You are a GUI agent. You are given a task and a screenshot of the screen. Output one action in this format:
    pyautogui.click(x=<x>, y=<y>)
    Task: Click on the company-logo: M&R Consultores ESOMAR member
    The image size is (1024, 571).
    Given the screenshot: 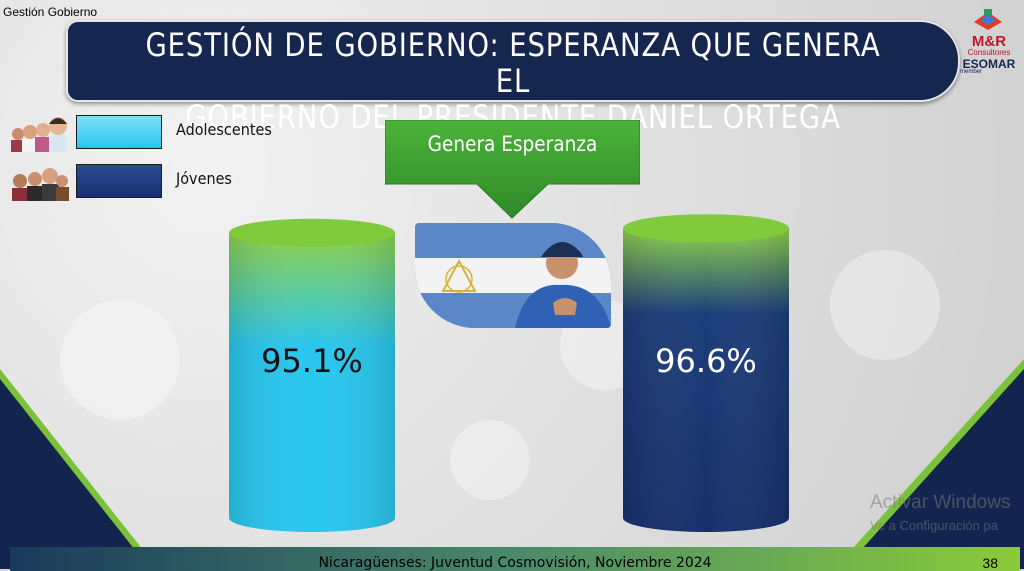 What is the action you would take?
    pyautogui.click(x=988, y=43)
    